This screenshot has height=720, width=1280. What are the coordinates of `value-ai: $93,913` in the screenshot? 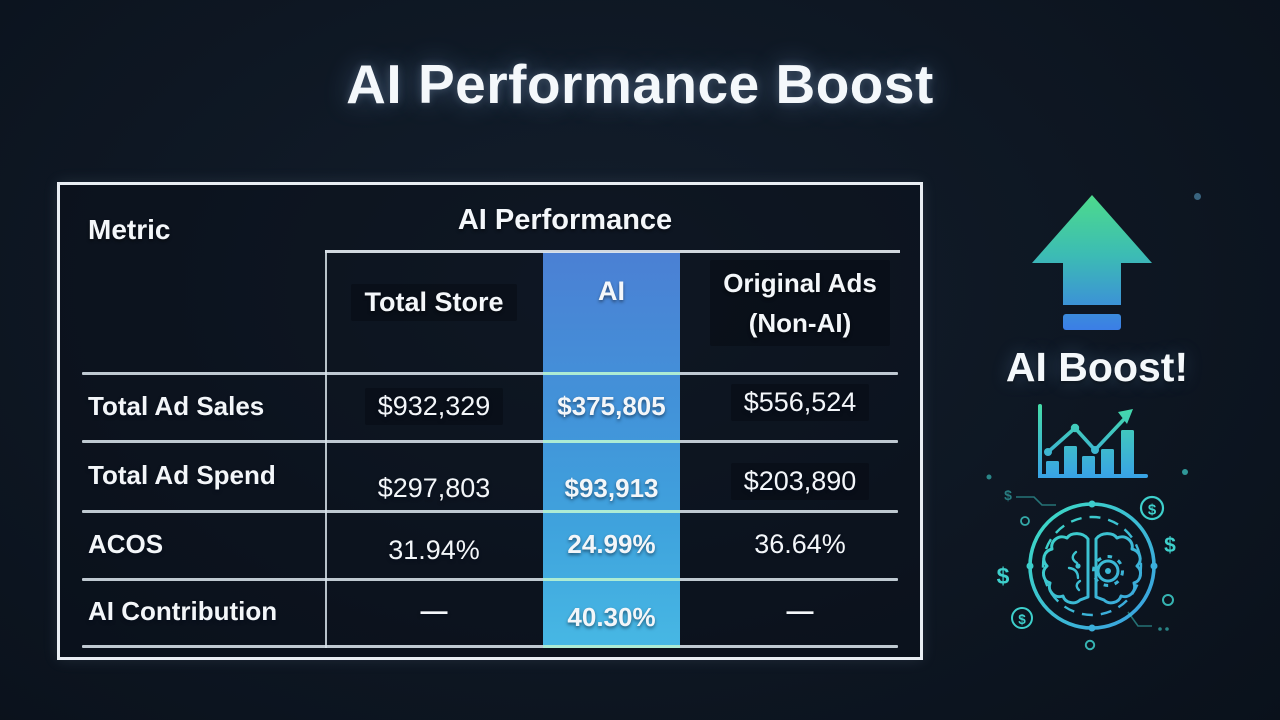 It's located at (611, 487).